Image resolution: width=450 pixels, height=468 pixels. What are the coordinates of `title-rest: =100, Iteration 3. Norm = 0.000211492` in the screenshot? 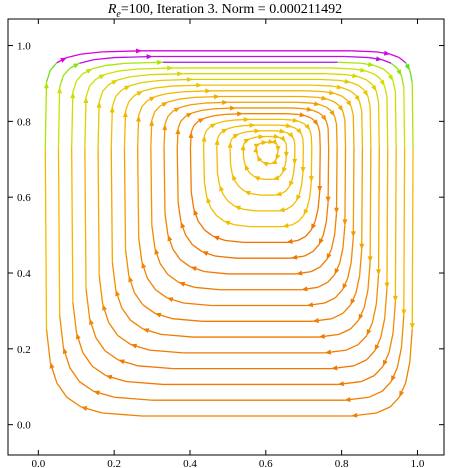 It's located at (231, 9).